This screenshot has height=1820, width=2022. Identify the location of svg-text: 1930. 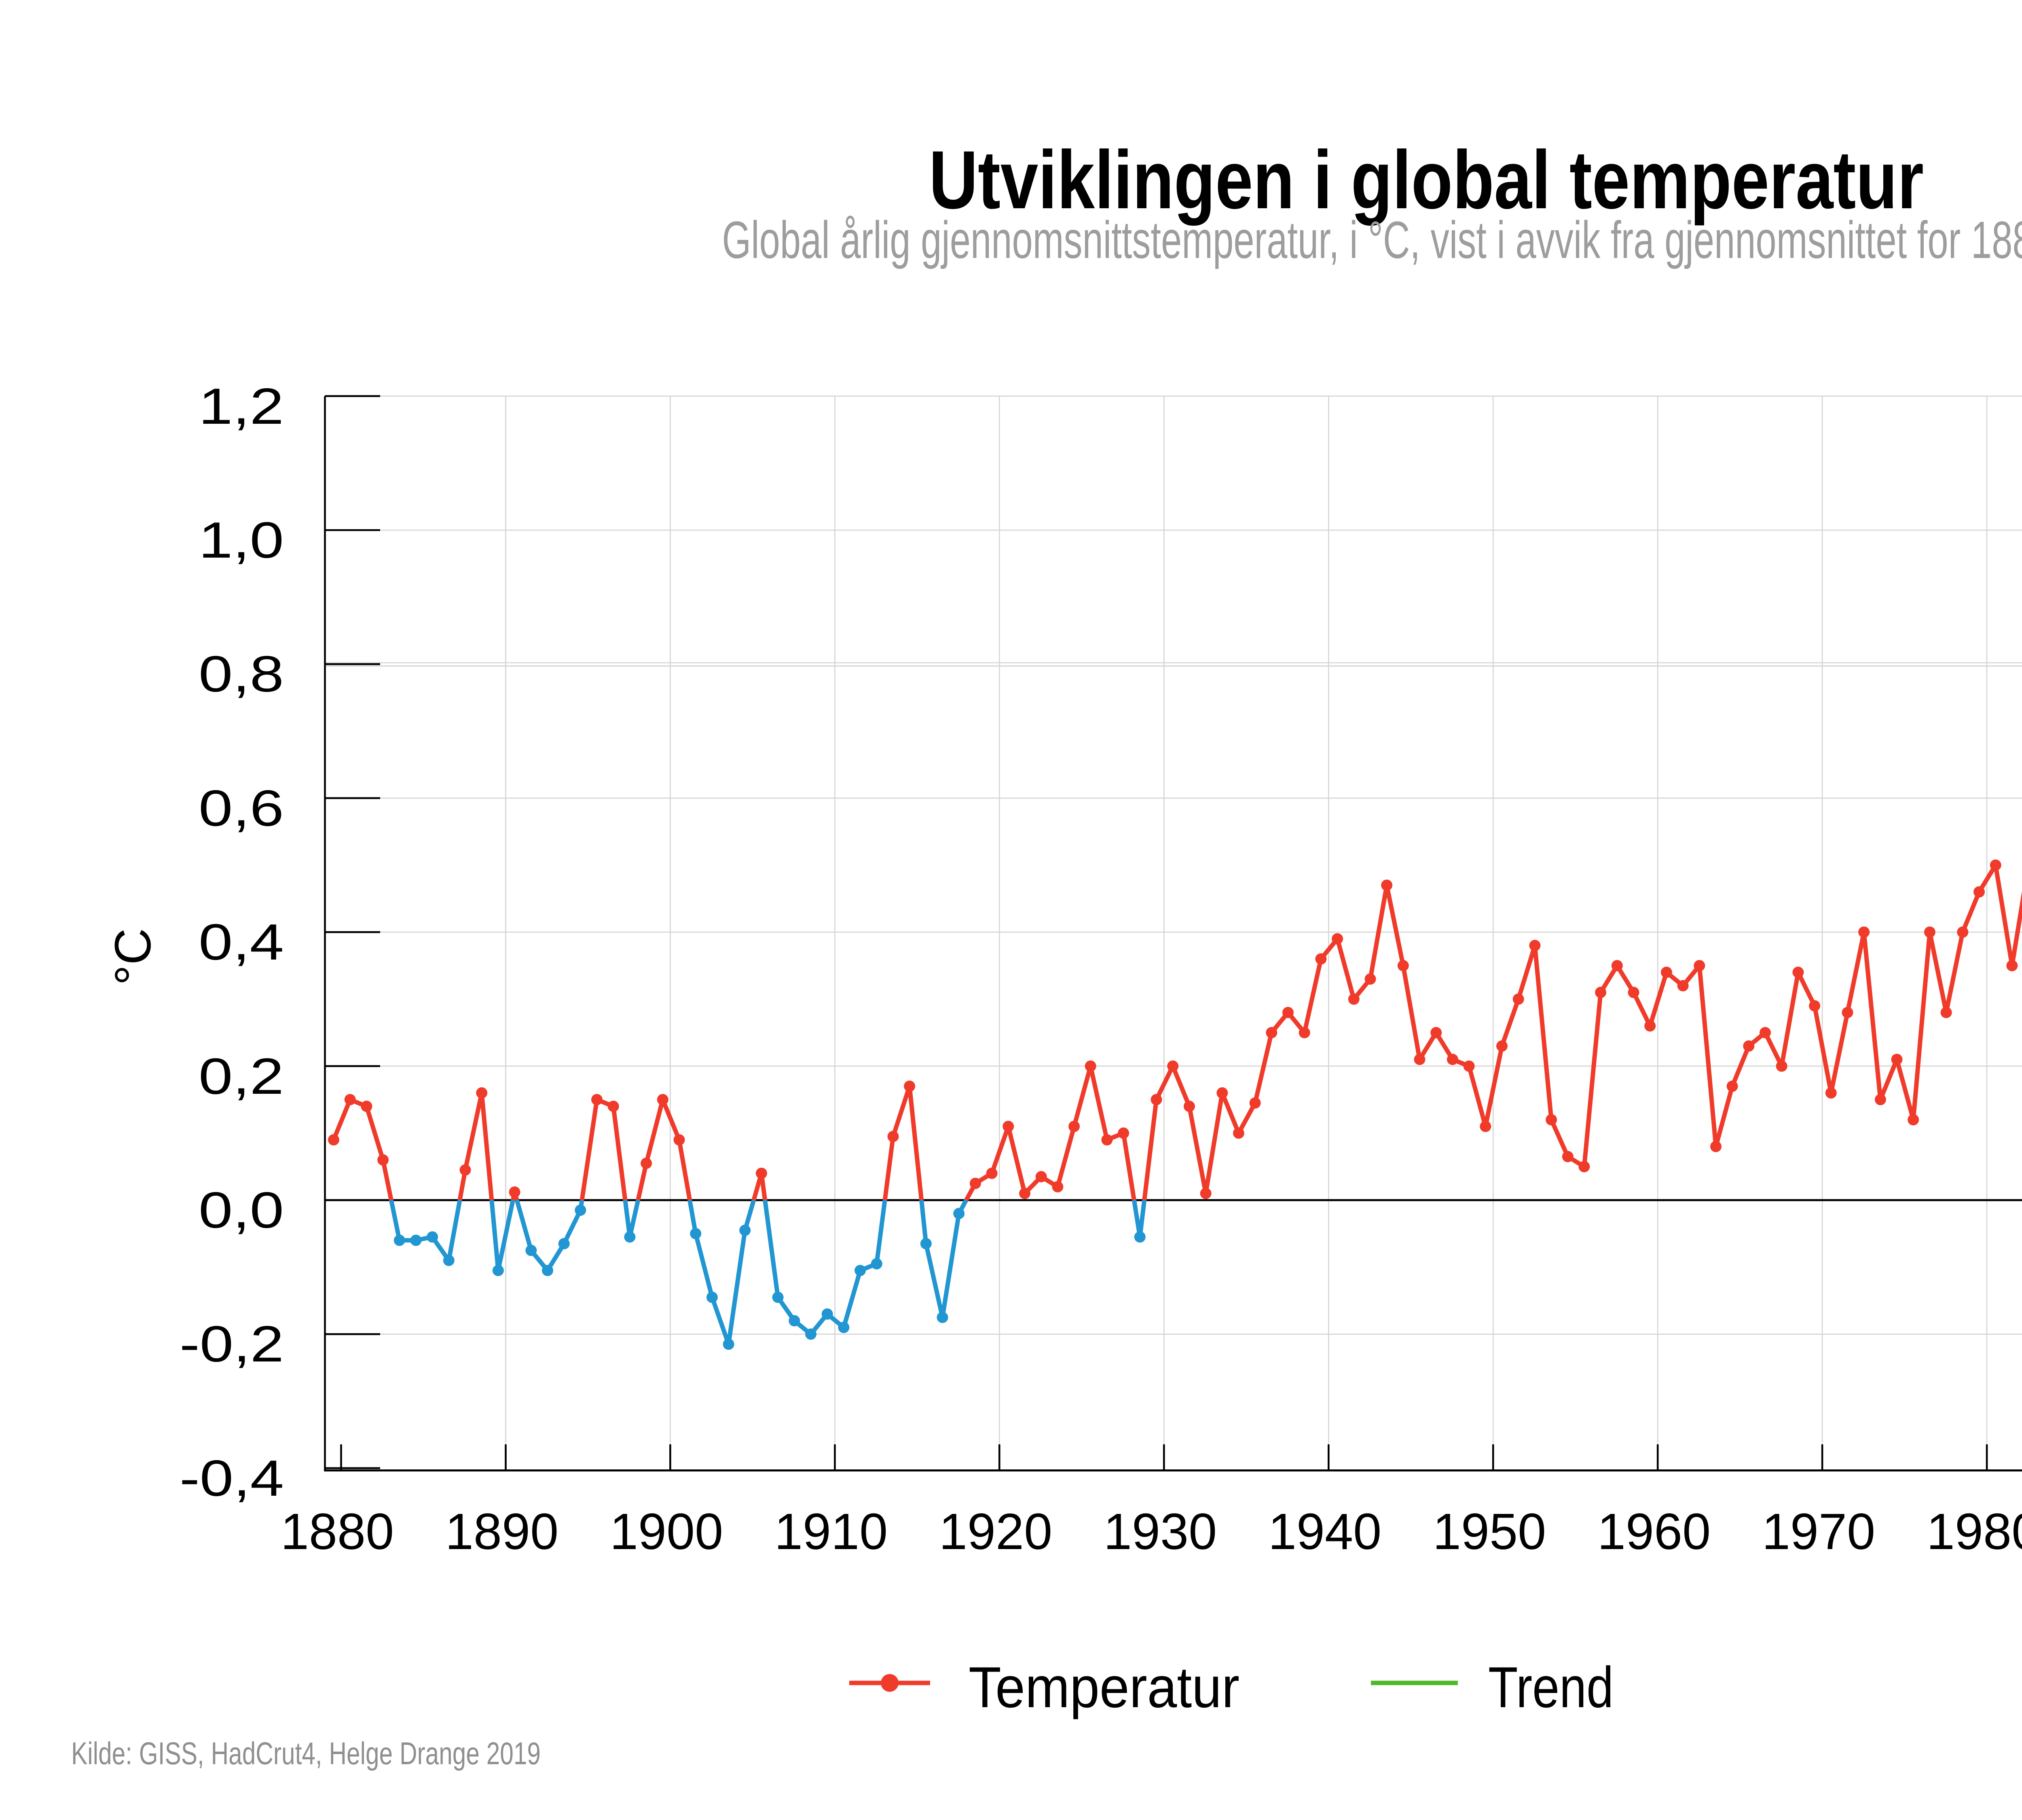
(1160, 1531).